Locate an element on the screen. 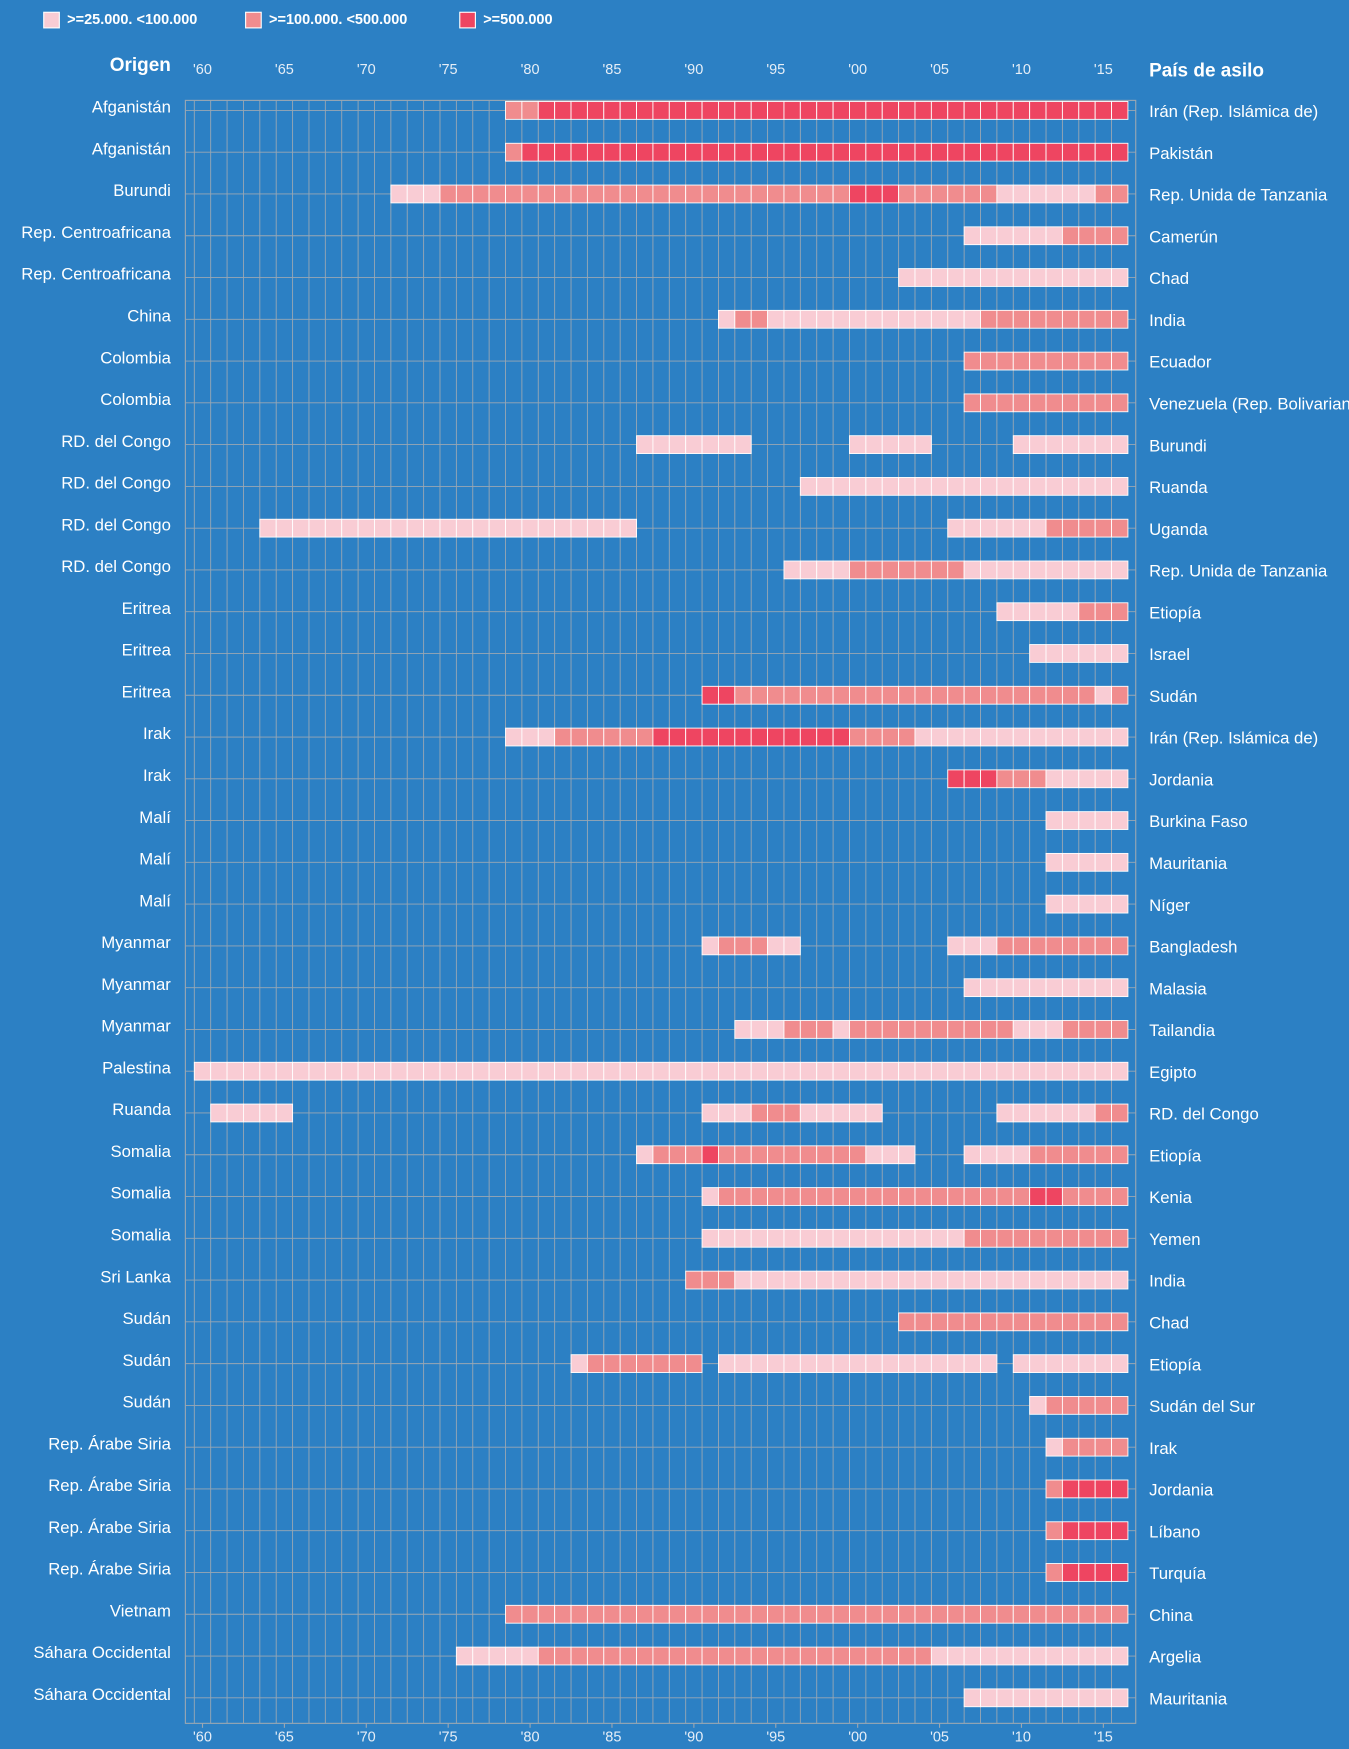  origin-label: Rep. Árabe Siria is located at coordinates (109, 1443).